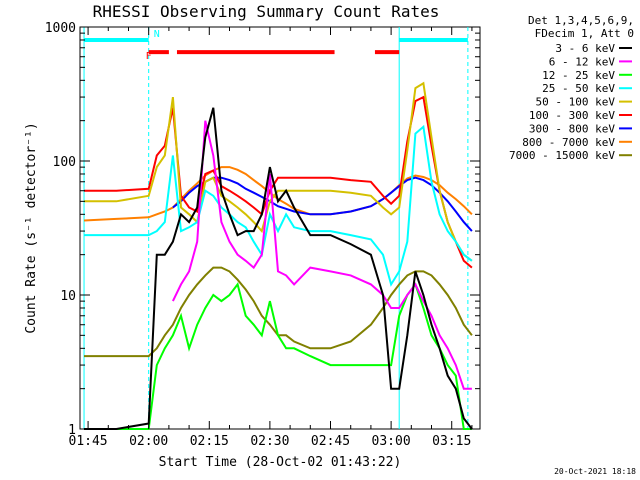  What do you see at coordinates (578, 88) in the screenshot?
I see `legend-label-3: 25 - 50 keV` at bounding box center [578, 88].